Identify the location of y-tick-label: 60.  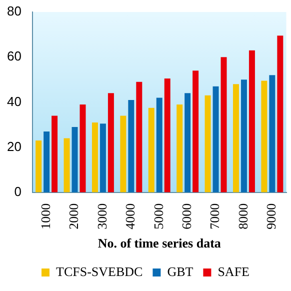
(14, 56).